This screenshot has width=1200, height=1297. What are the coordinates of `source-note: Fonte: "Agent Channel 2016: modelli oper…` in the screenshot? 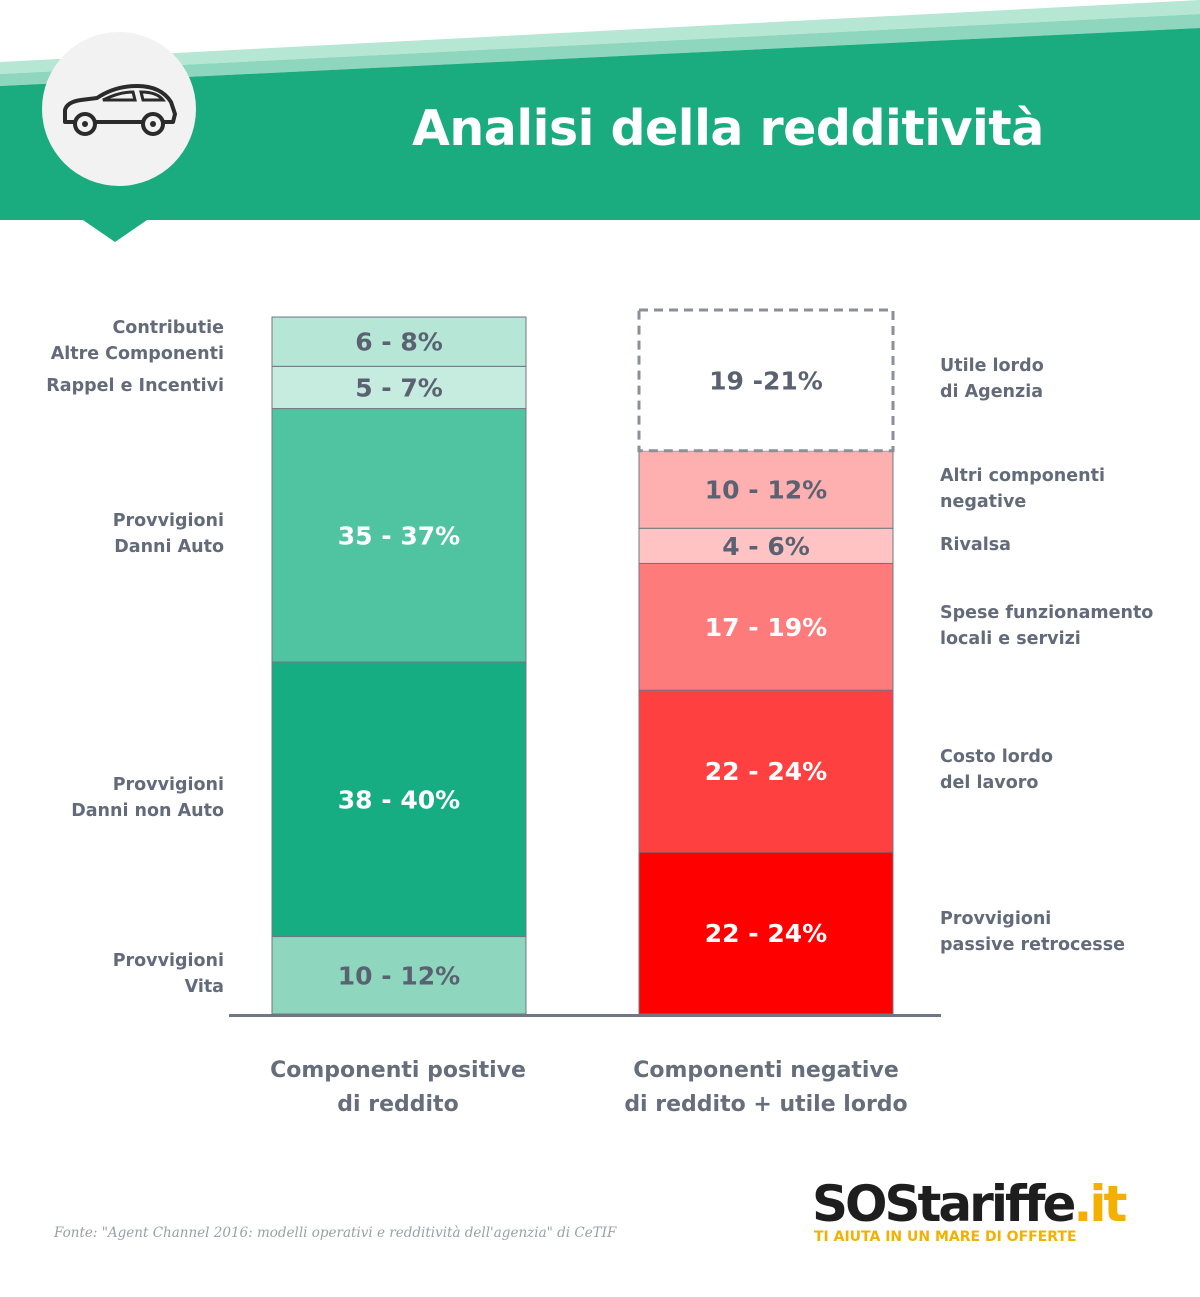 It's located at (335, 1233).